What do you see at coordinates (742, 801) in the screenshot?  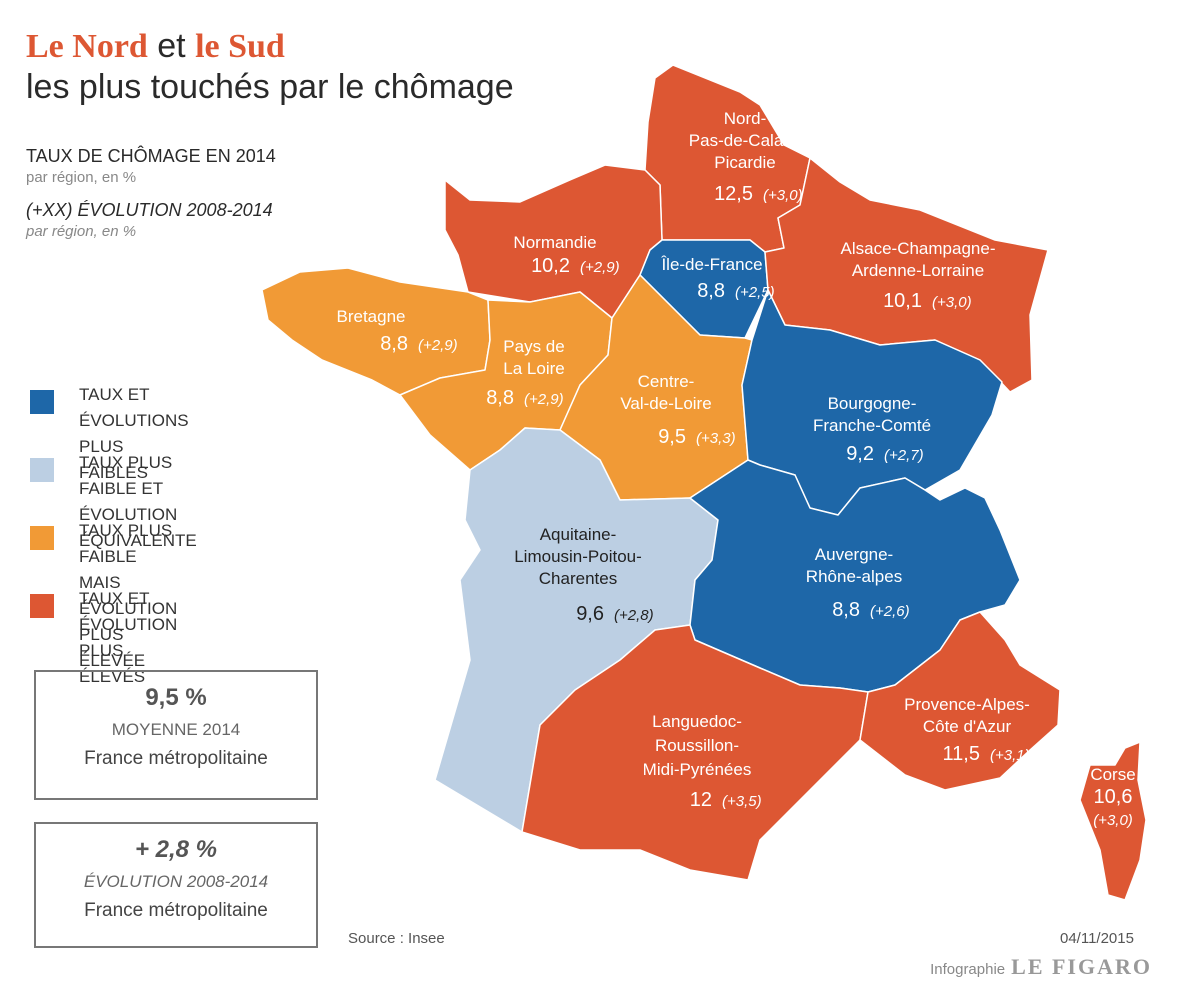 I see `region-evolution-lrmp: (+3,5)` at bounding box center [742, 801].